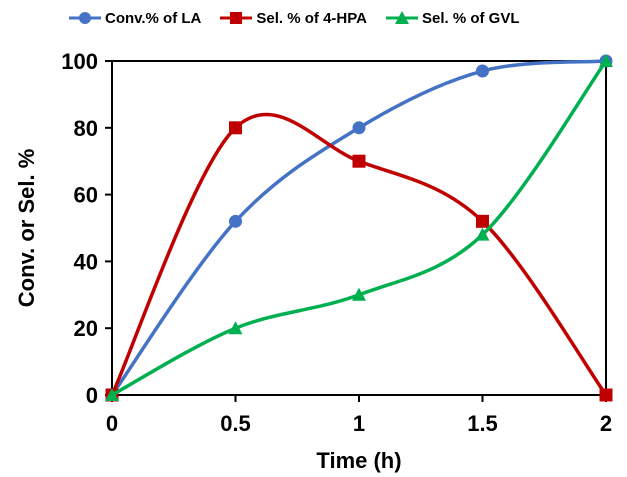 This screenshot has height=477, width=627. Describe the element at coordinates (606, 423) in the screenshot. I see `x-tick-label: 2` at that location.